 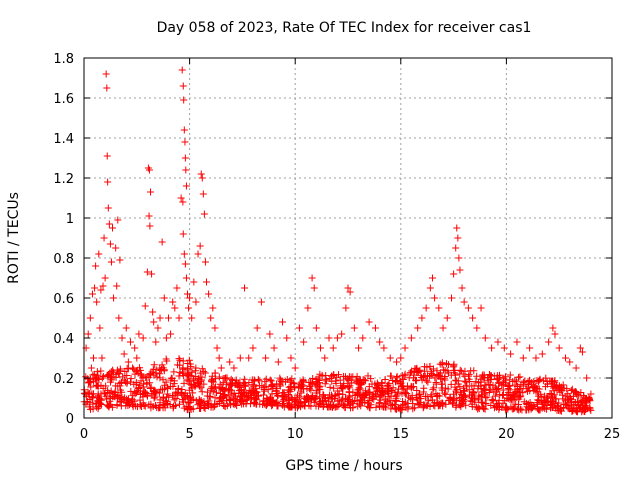 I want to click on y-tick-label: 1.6, so click(x=63, y=99).